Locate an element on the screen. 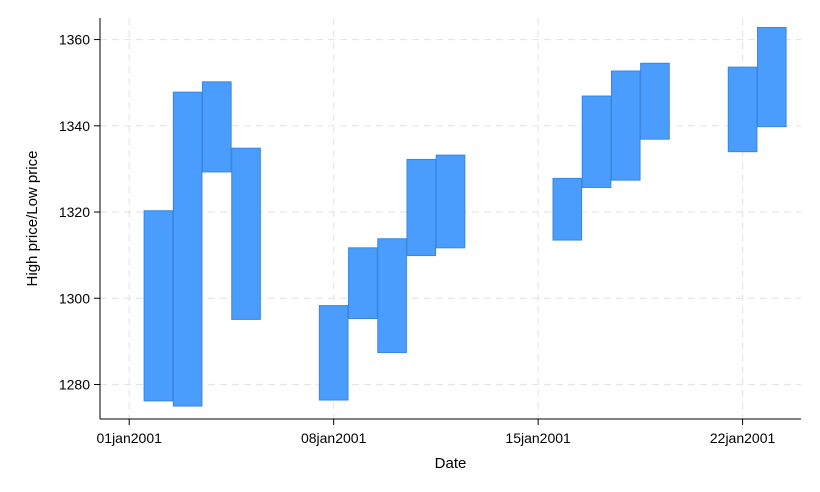  x-ticks: 01jan2001 08jan2001 15jan2001 22jan2001 is located at coordinates (436, 432).